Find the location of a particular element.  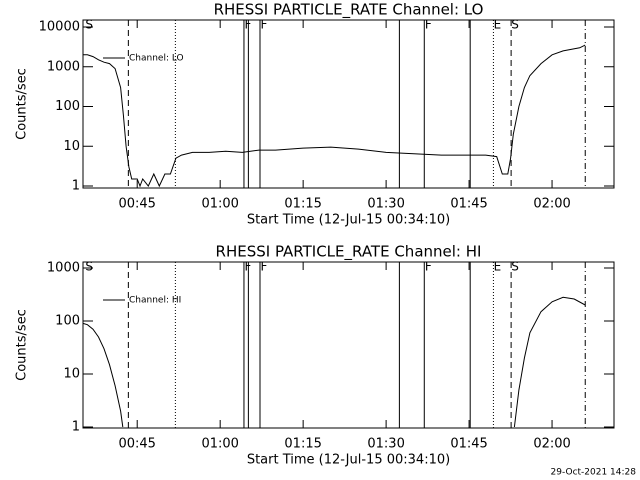

chart-title: RHESSI PARTICLE_RATE Channel: LO is located at coordinates (349, 10).